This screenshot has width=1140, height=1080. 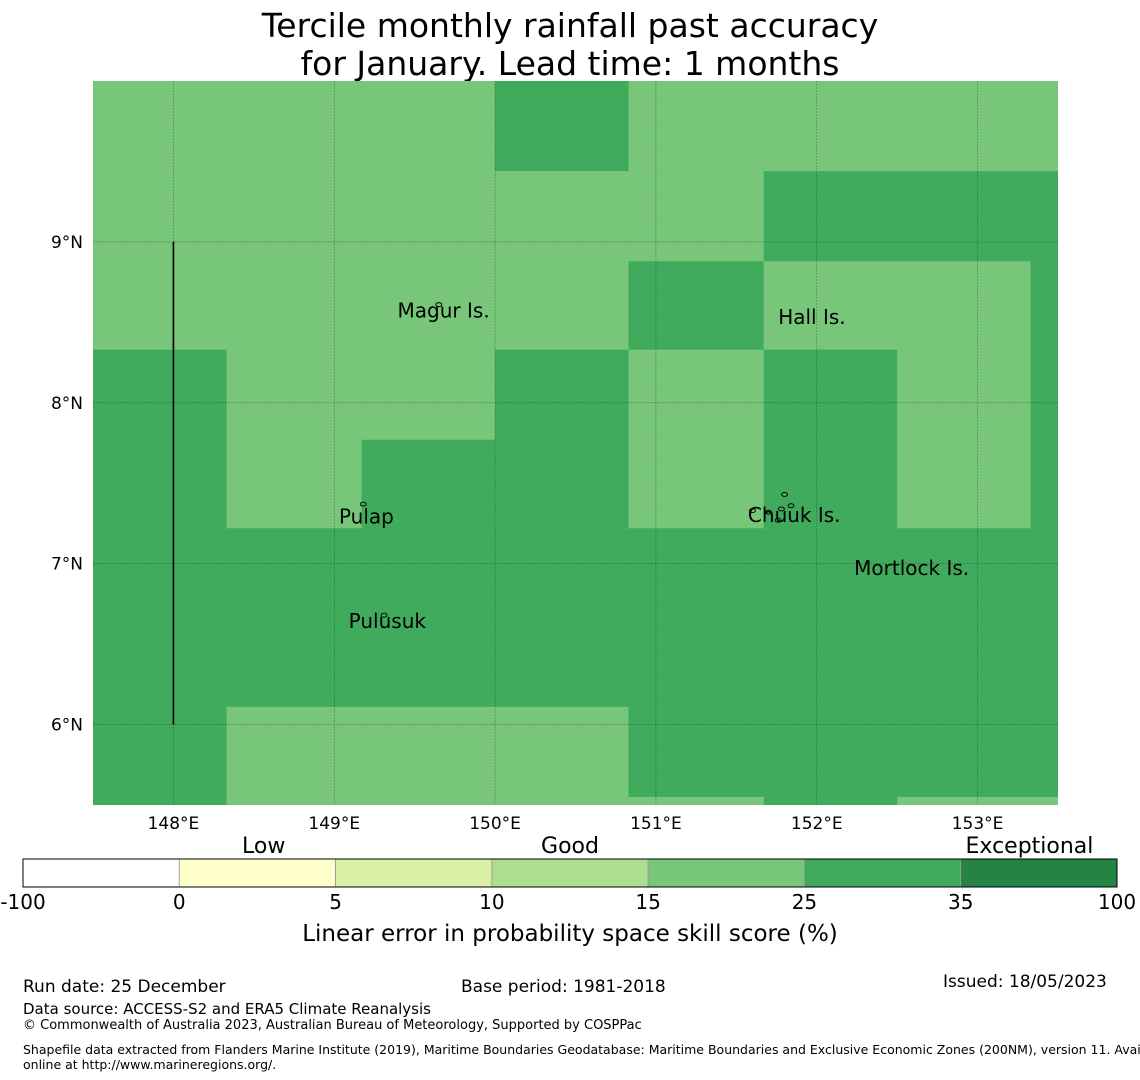 What do you see at coordinates (366, 516) in the screenshot?
I see `place-label: Pulap` at bounding box center [366, 516].